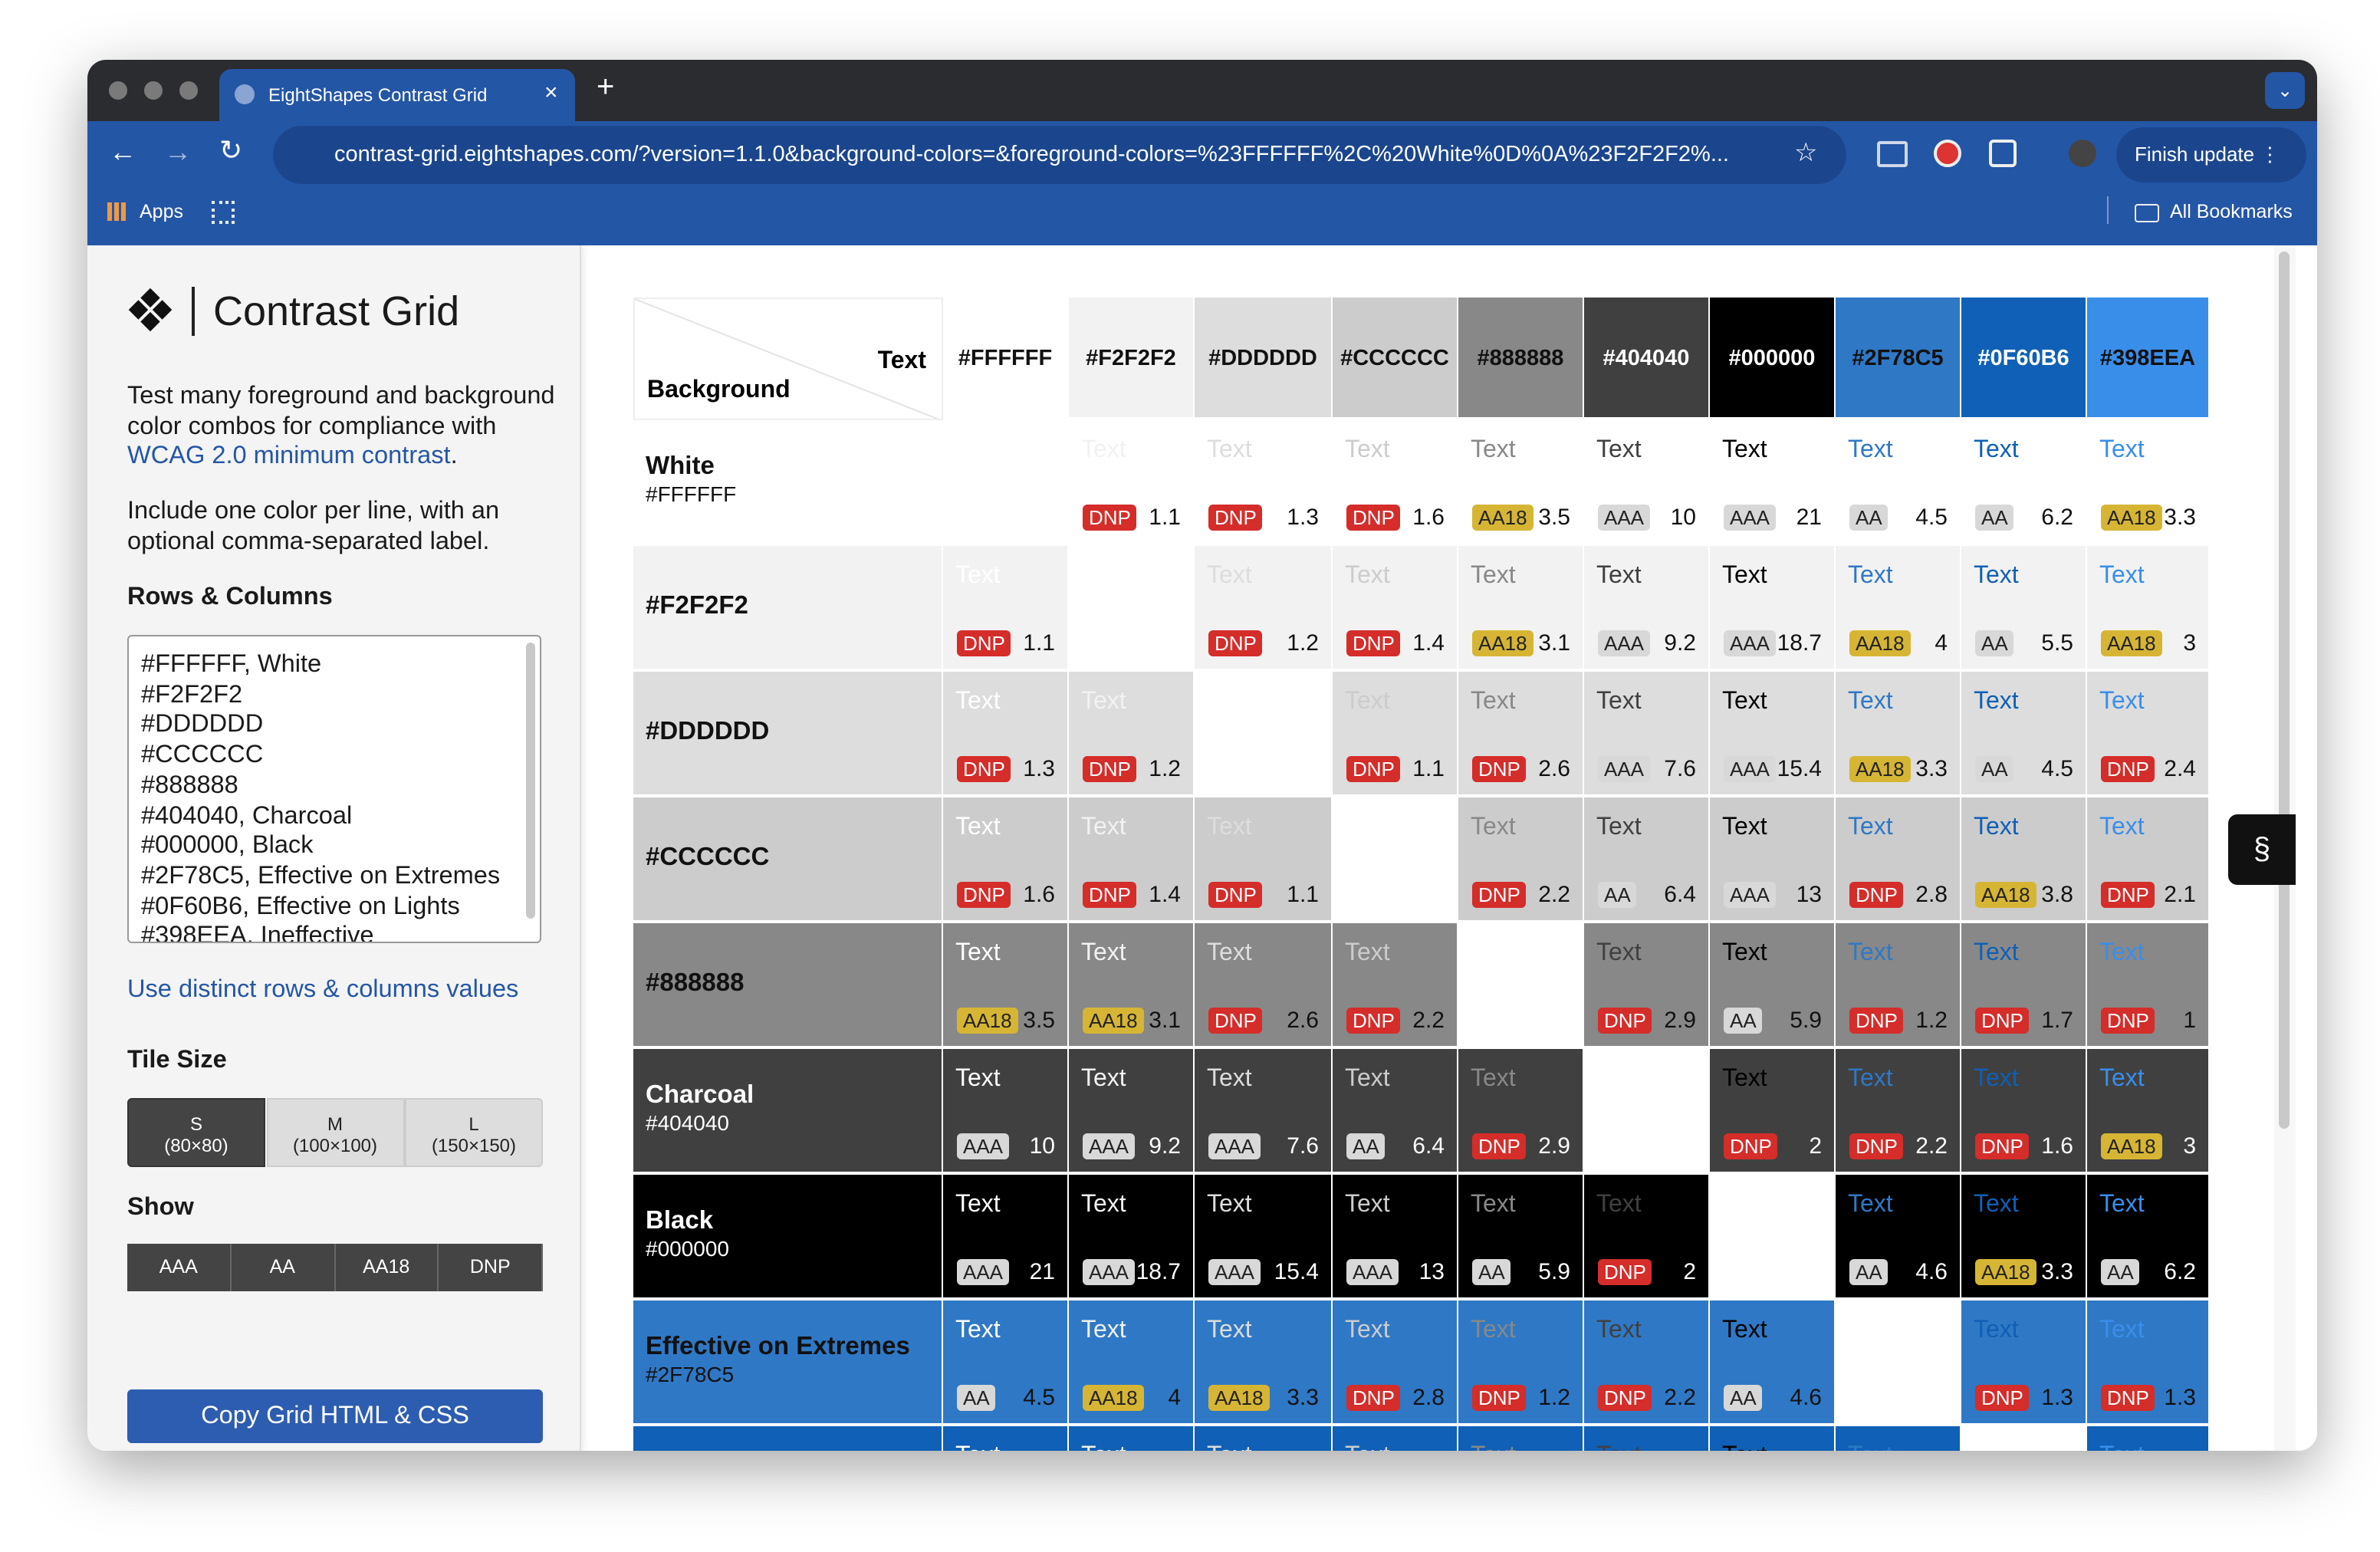 This screenshot has width=2380, height=1552. Describe the element at coordinates (387, 1267) in the screenshot. I see `show-toggle: AA18` at that location.